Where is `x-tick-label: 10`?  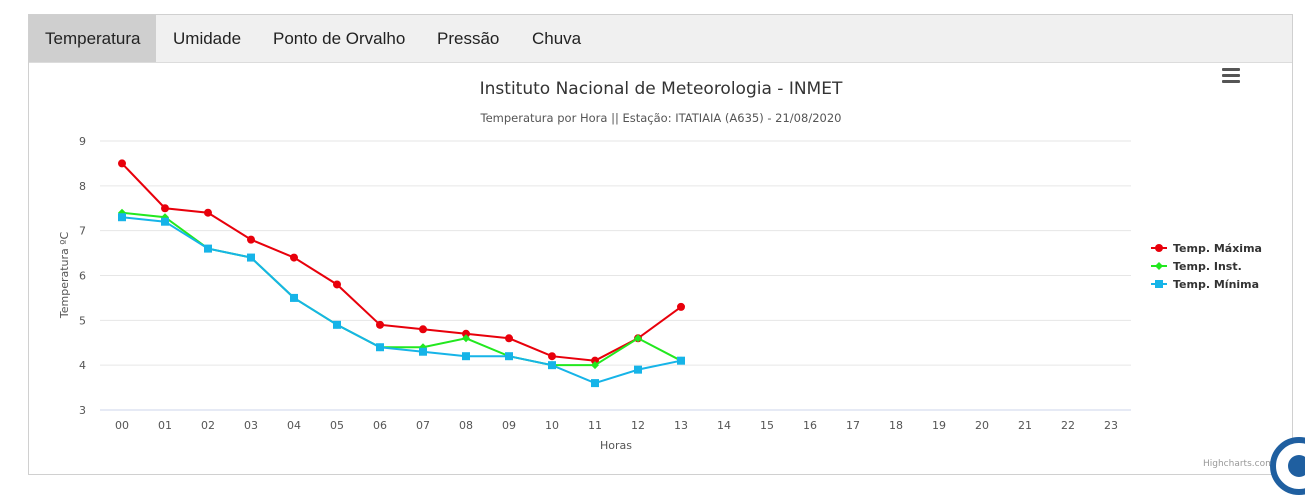
x-tick-label: 10 is located at coordinates (552, 425).